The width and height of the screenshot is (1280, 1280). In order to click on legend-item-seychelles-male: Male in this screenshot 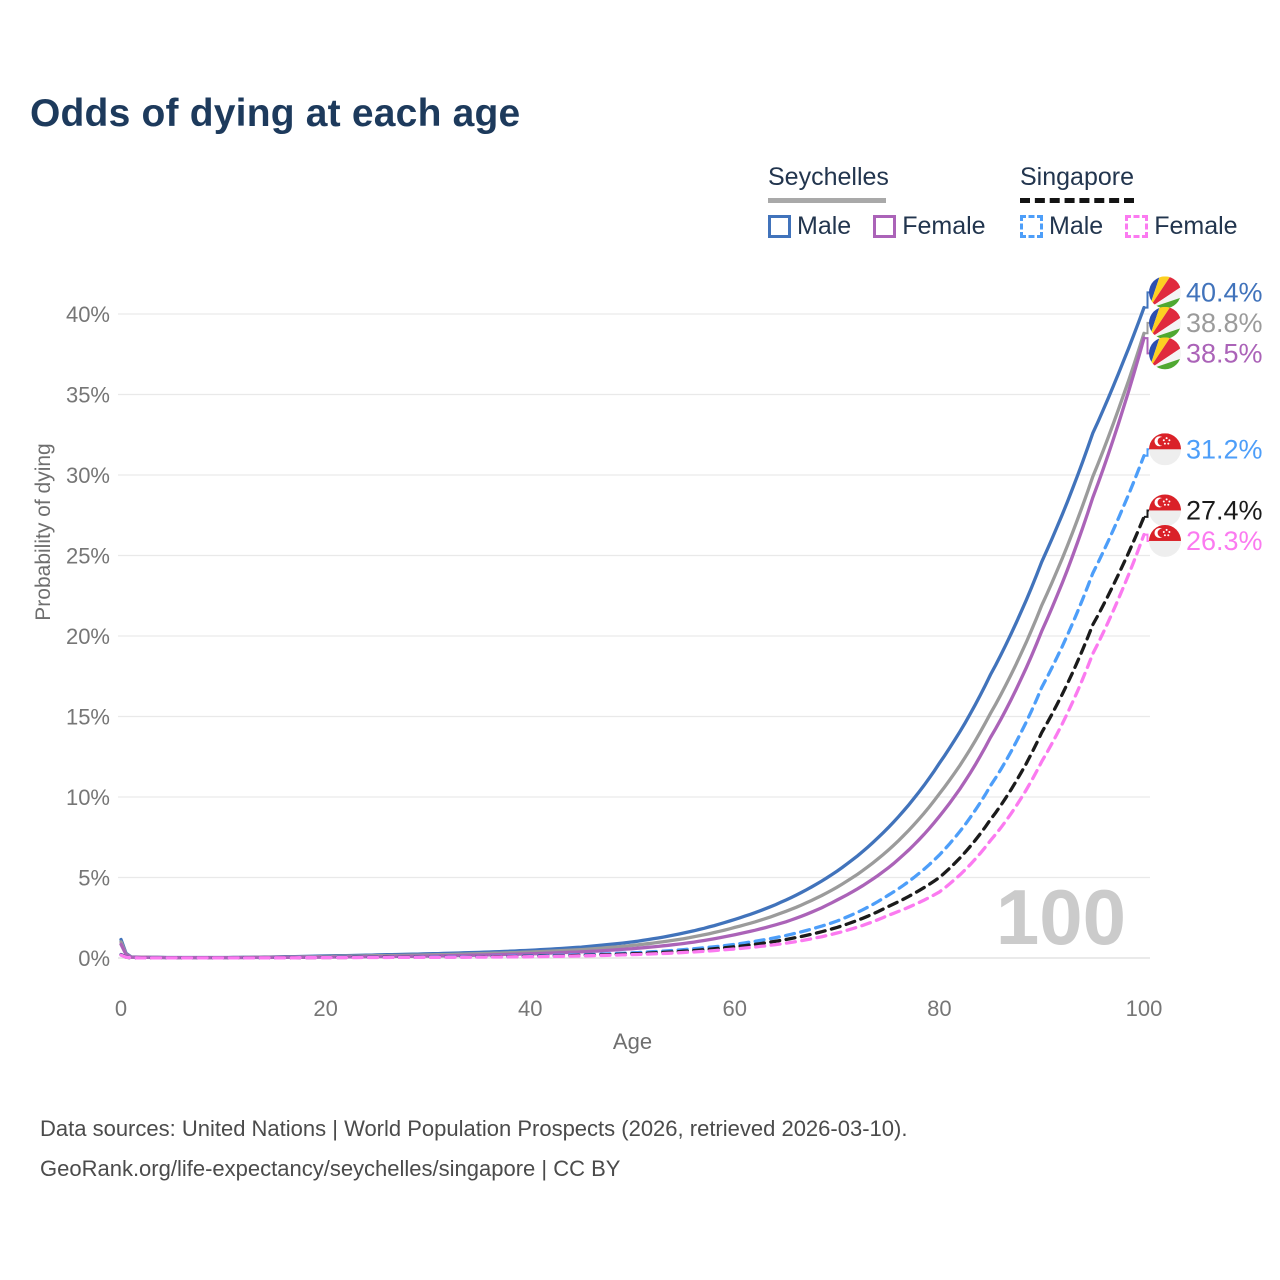, I will do `click(809, 226)`.